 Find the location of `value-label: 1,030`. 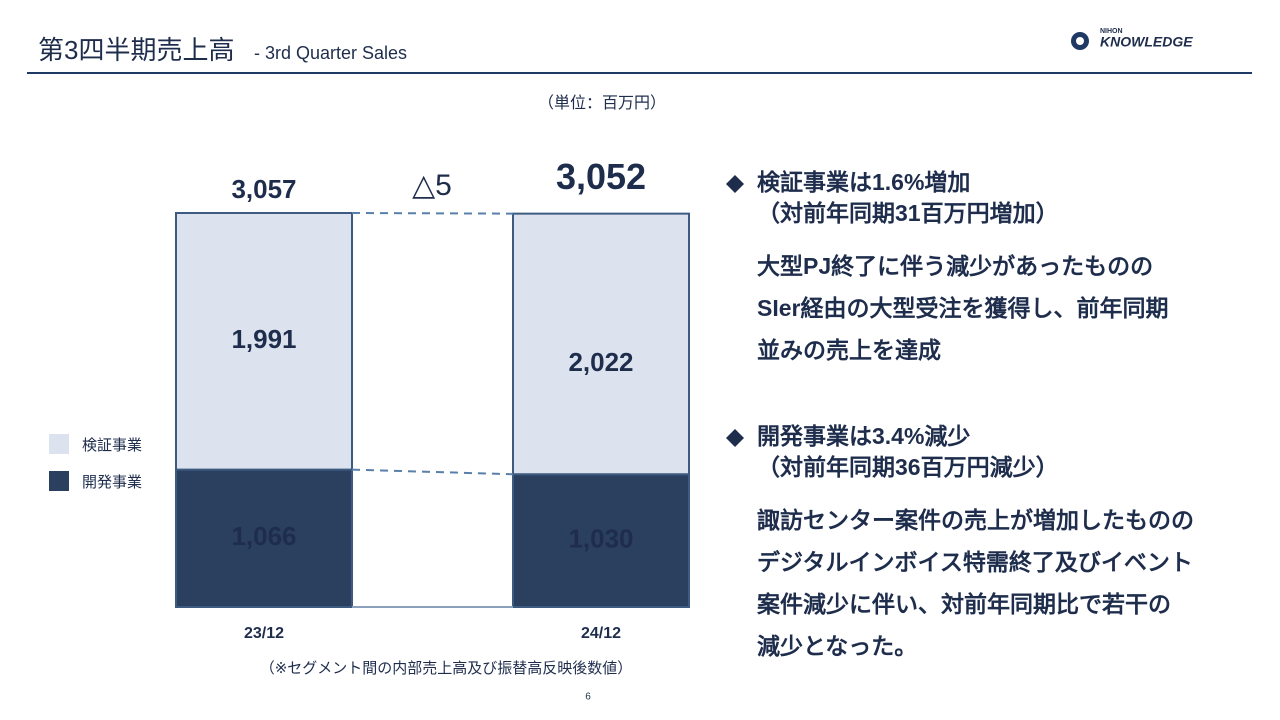

value-label: 1,030 is located at coordinates (600, 538).